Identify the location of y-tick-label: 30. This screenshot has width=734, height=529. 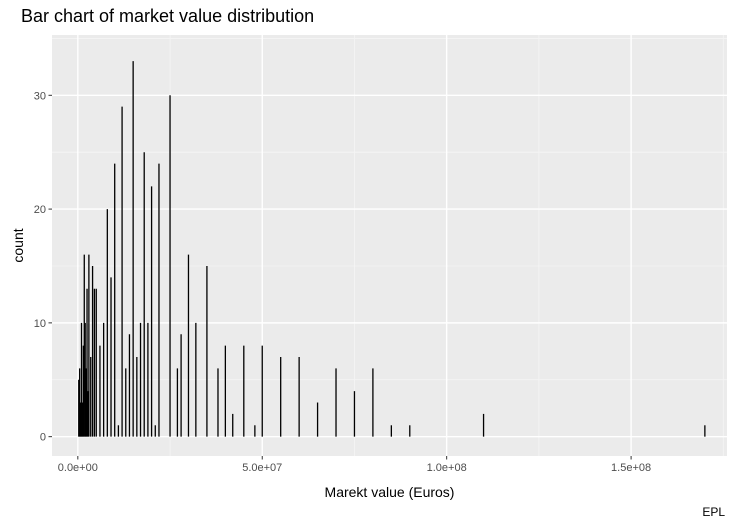
(40, 96).